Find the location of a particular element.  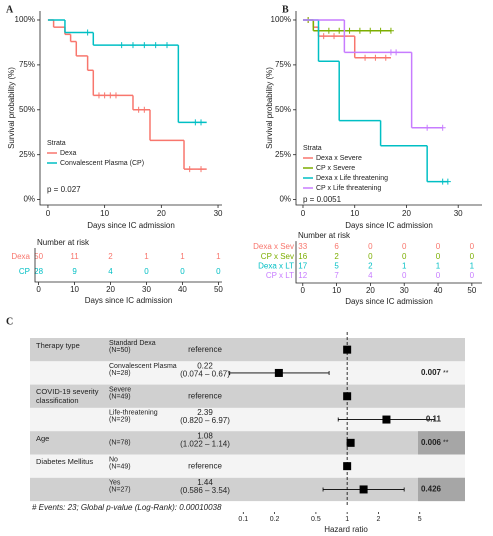

x-tick-label: 1 is located at coordinates (347, 519).